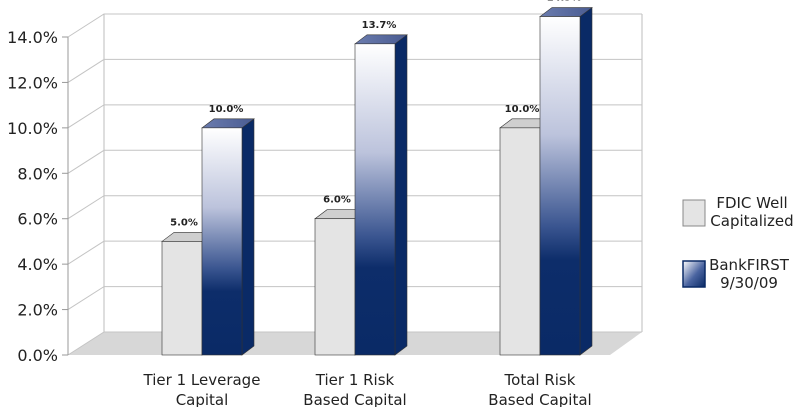  What do you see at coordinates (37, 173) in the screenshot?
I see `y-tick-label: 8.0%` at bounding box center [37, 173].